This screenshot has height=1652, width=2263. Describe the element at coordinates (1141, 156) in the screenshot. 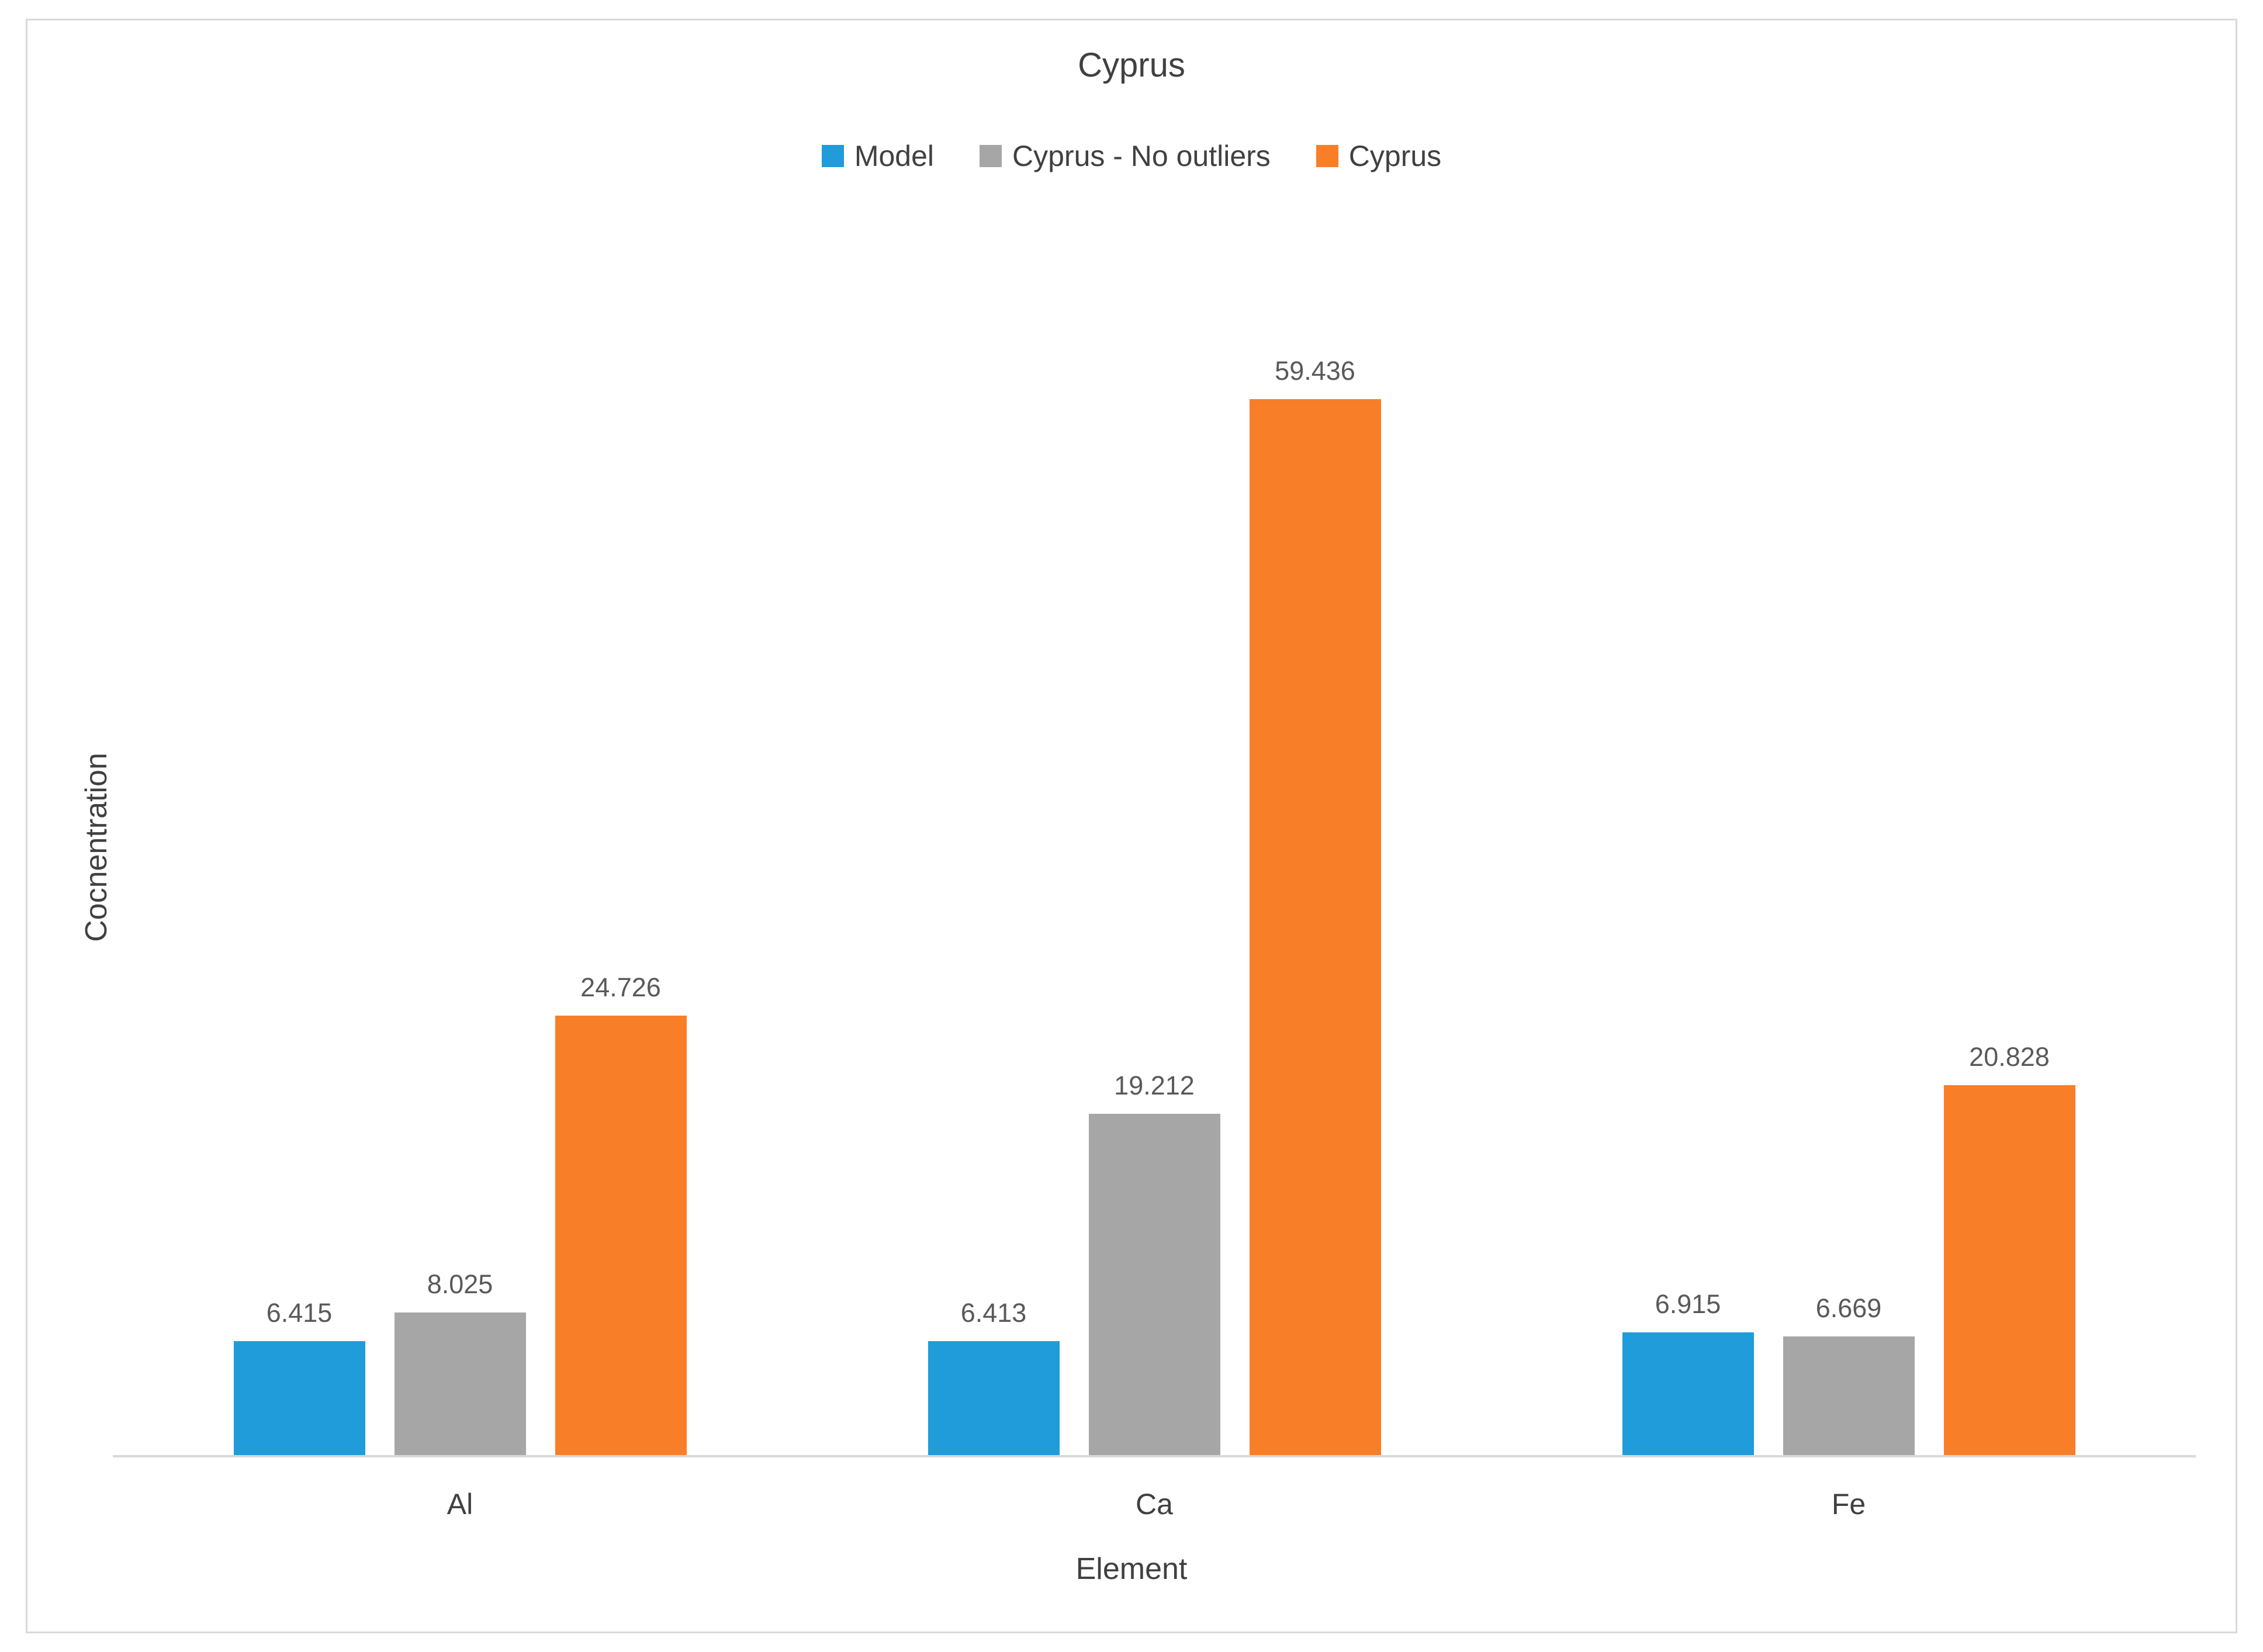

I see `legend-label: Cyprus - No outliers` at that location.